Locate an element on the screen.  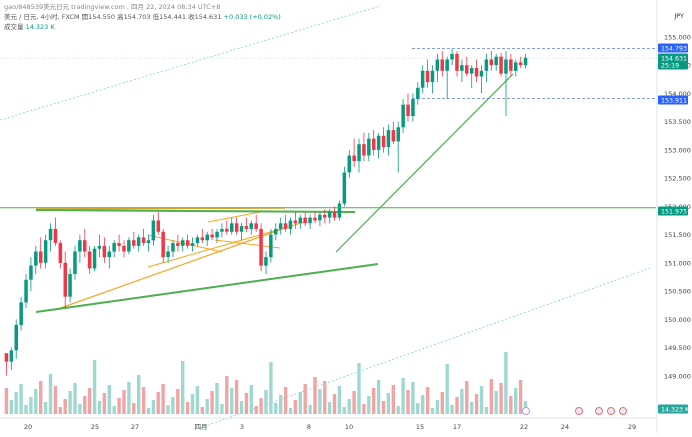
volume-layer is located at coordinates (266, 383).